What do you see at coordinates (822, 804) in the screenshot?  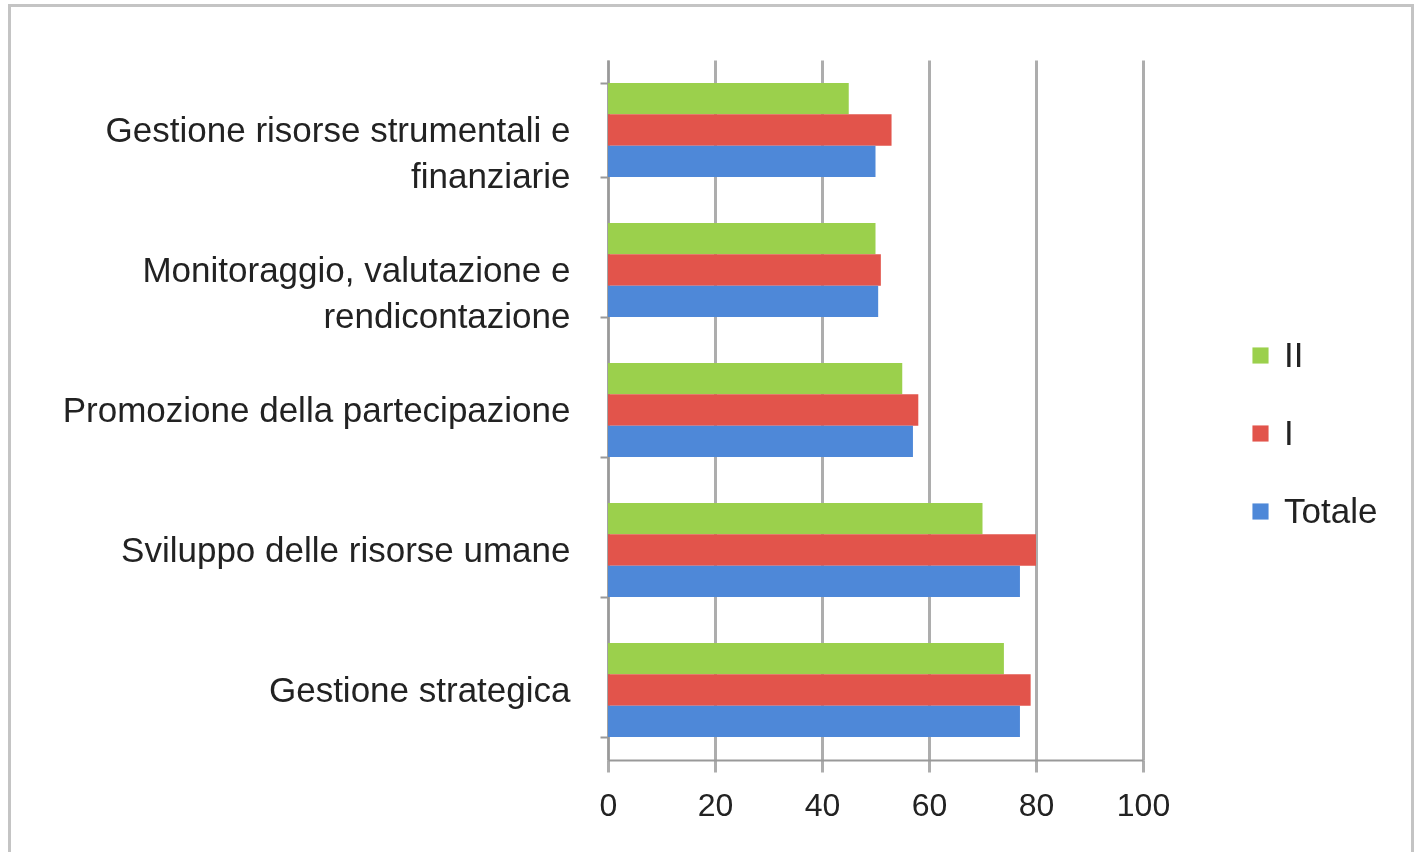 I see `x-tick-label: 40` at bounding box center [822, 804].